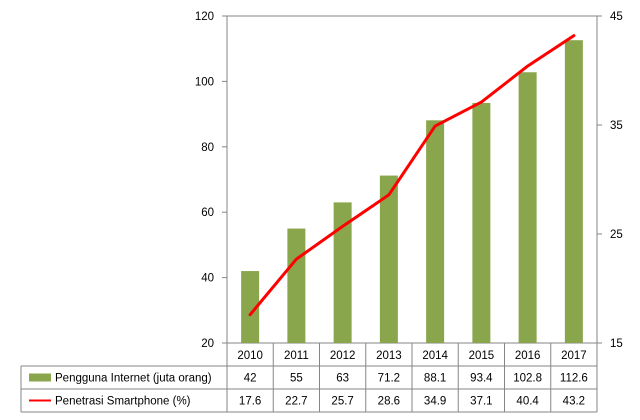 This screenshot has height=420, width=640. What do you see at coordinates (250, 307) in the screenshot?
I see `bar-2010` at bounding box center [250, 307].